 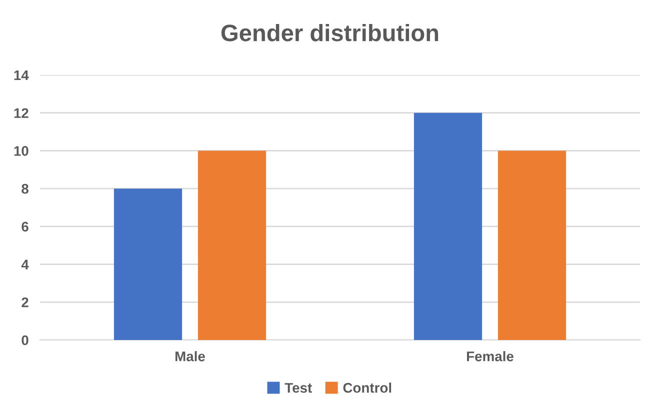 I want to click on y-tick-label: 0, so click(x=25, y=340).